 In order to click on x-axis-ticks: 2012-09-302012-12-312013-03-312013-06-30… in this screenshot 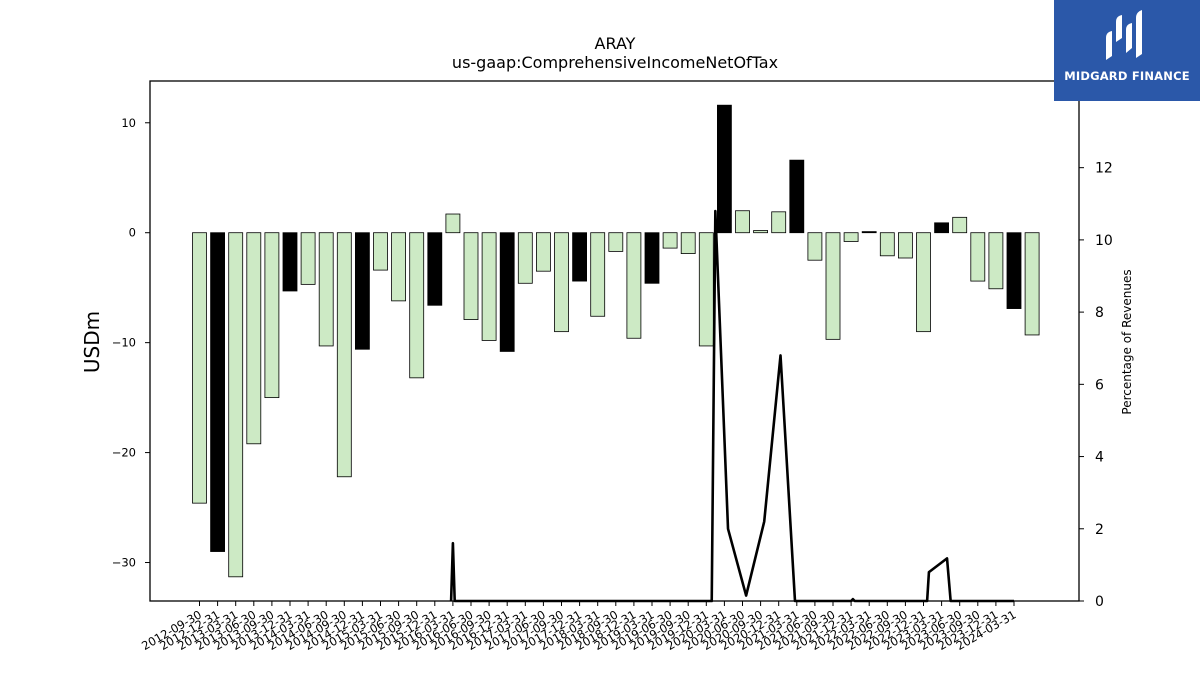, I will do `click(579, 627)`.